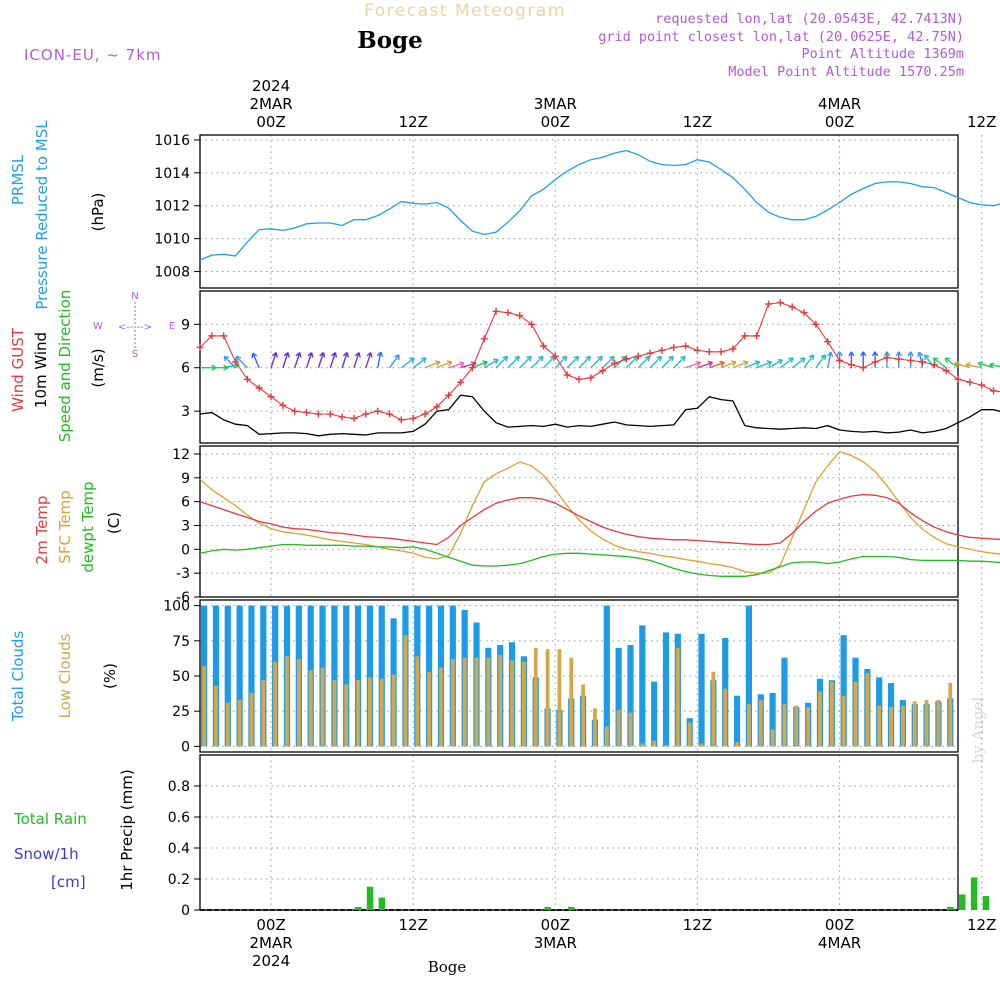  I want to click on bottom-time-label: 2024, so click(271, 961).